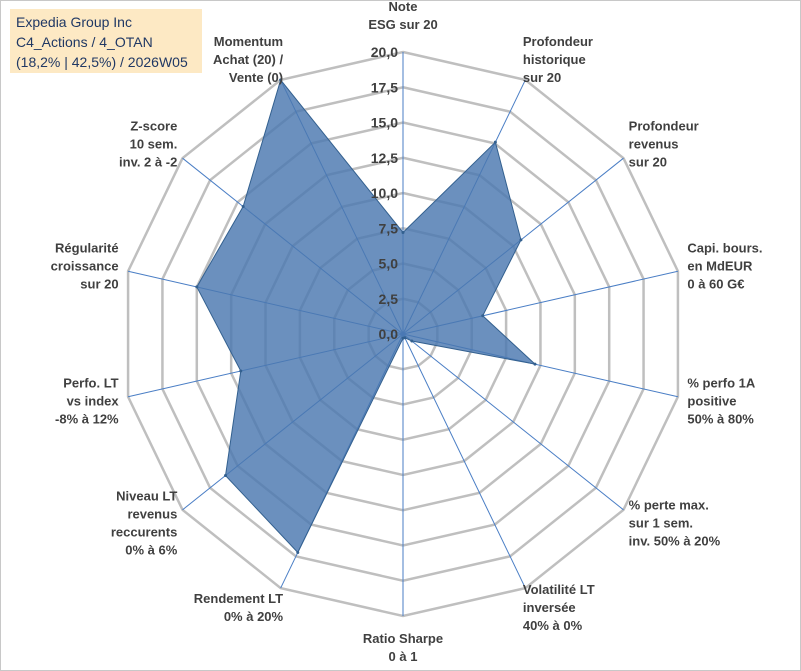  Describe the element at coordinates (389, 334) in the screenshot. I see `tick-label-0: 0,0` at that location.